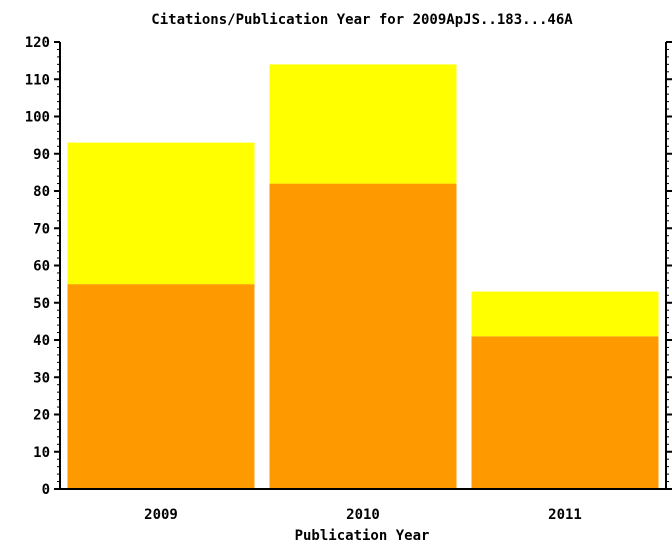  Describe the element at coordinates (41, 304) in the screenshot. I see `y-tick-label: 50` at that location.